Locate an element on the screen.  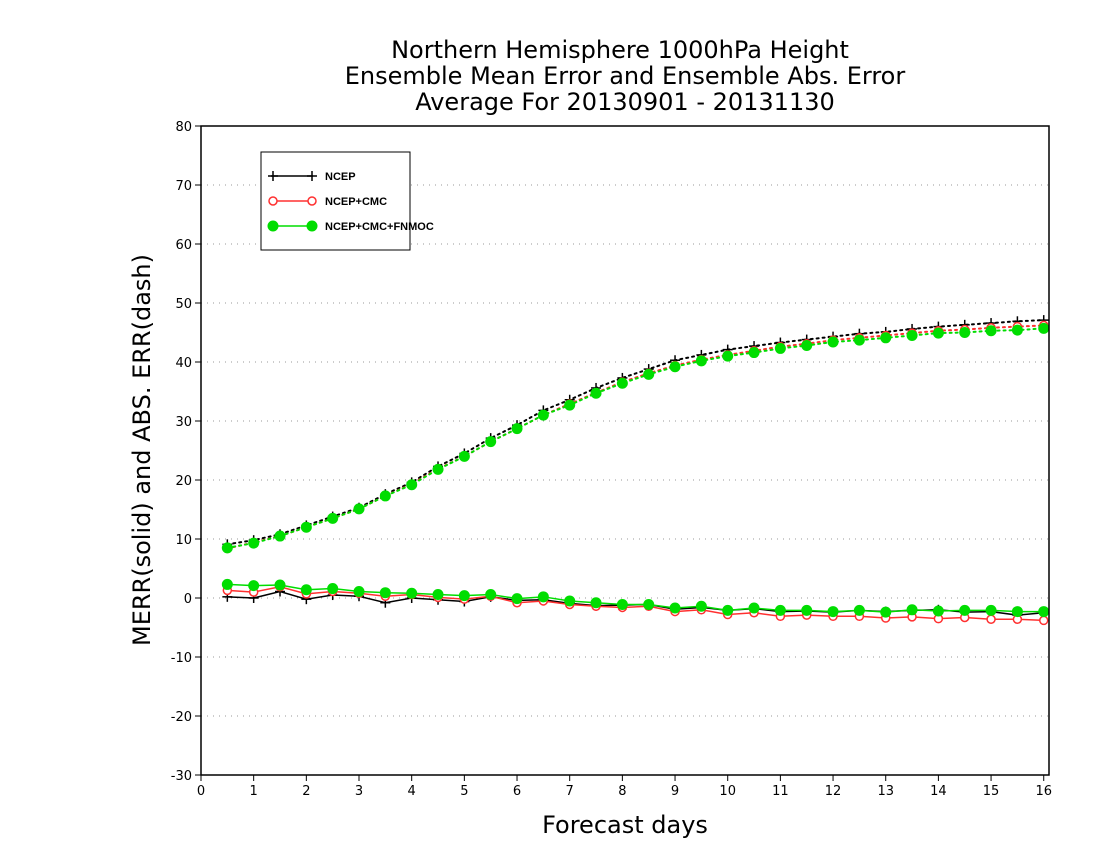
x-tick-label: 9 is located at coordinates (675, 791).